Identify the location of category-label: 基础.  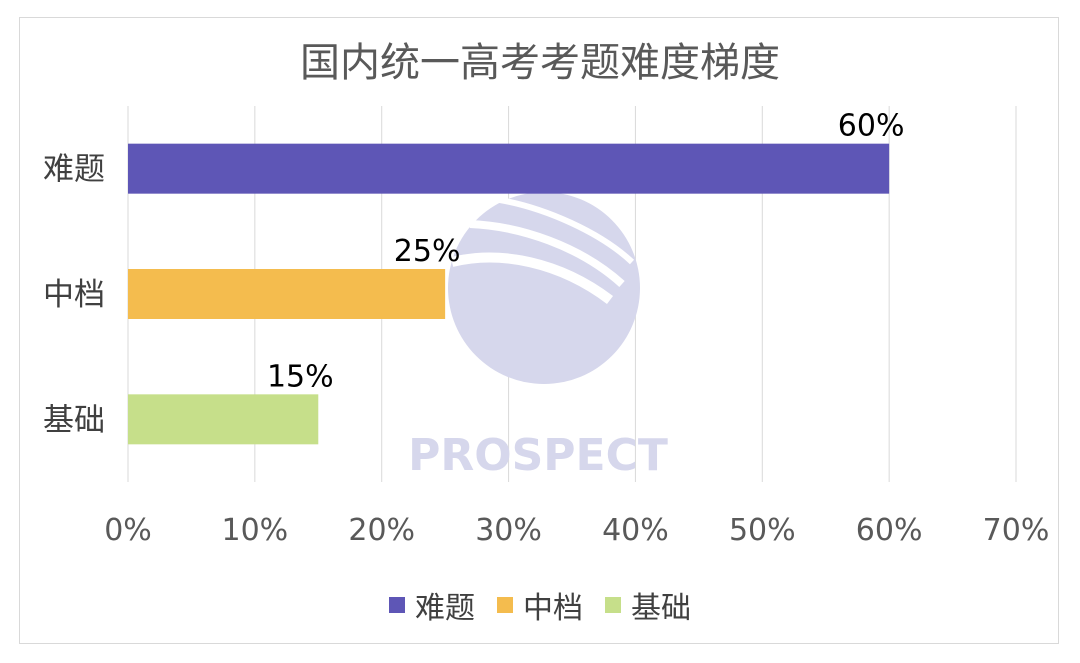
(74, 420).